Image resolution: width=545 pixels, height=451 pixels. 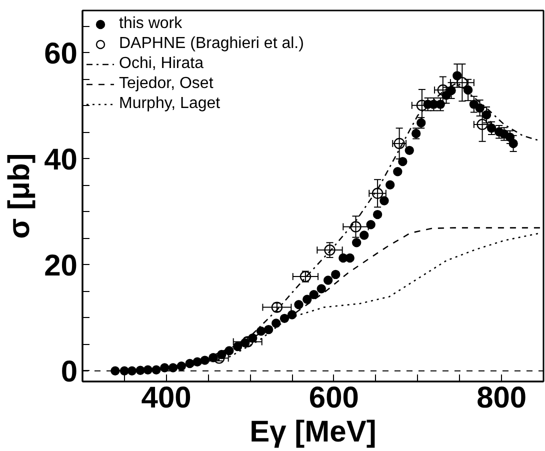 I want to click on legend-label: Ochi, Hirata, so click(x=161, y=64).